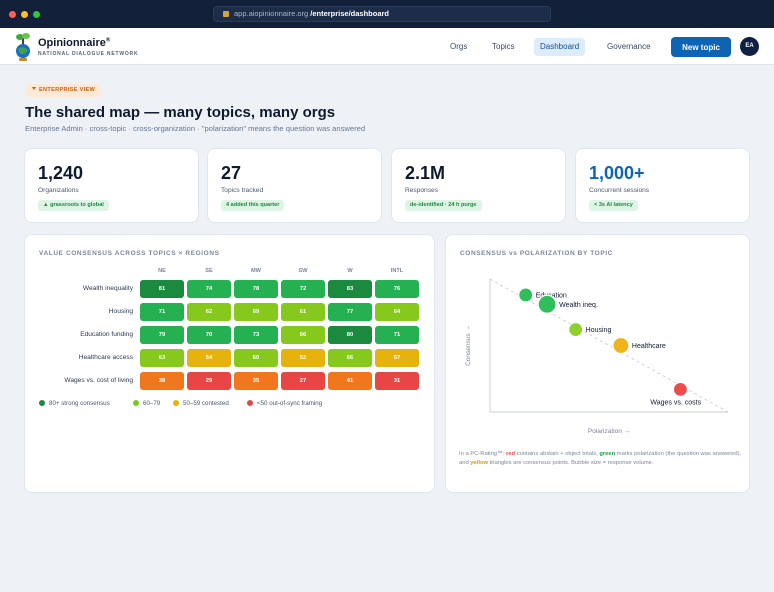 This screenshot has width=774, height=592. I want to click on legend-item: 50–59 contested, so click(201, 403).